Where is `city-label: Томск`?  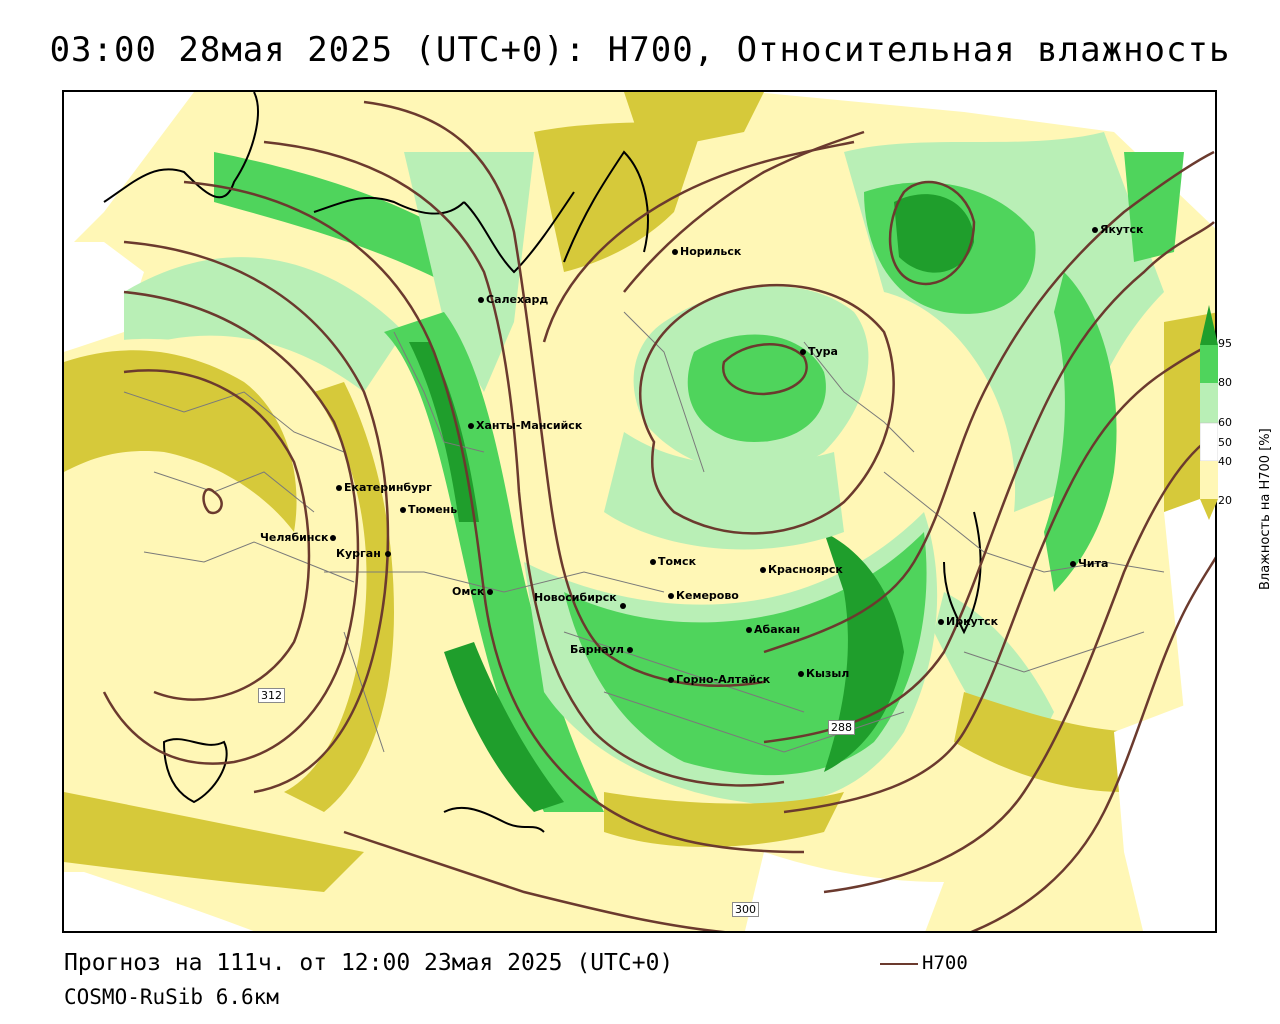
city-label: Томск is located at coordinates (673, 561).